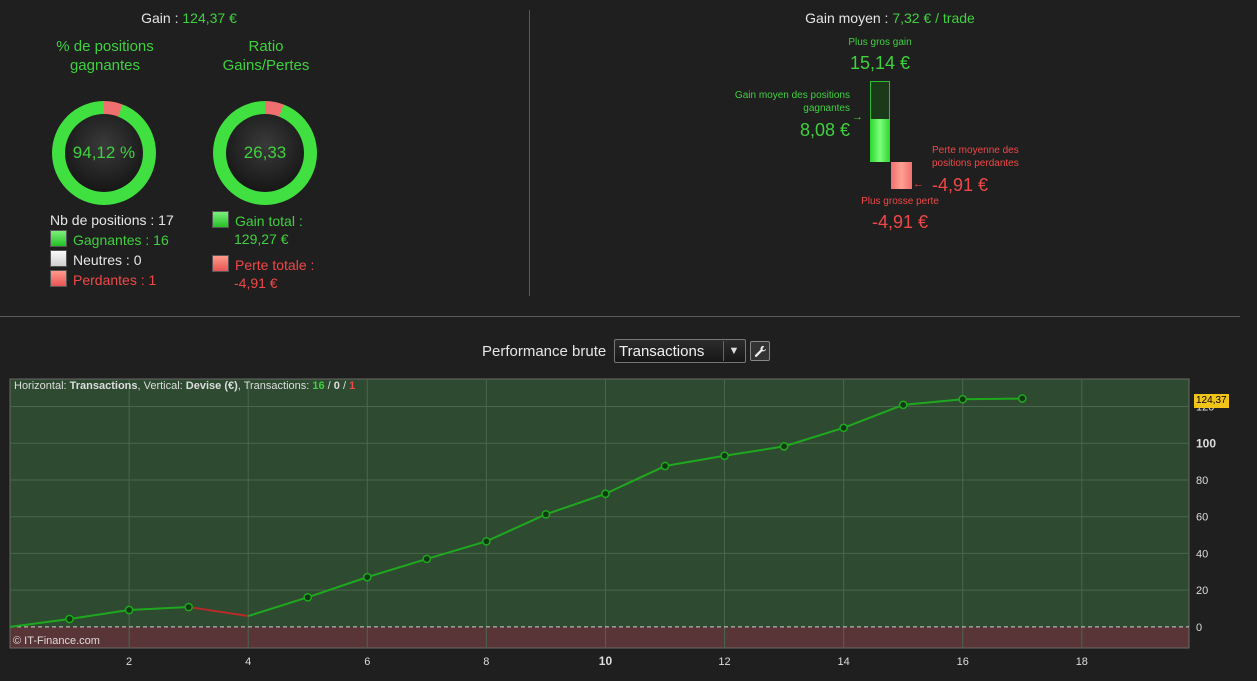 The width and height of the screenshot is (1257, 681). I want to click on white-swatch-icon, so click(58, 258).